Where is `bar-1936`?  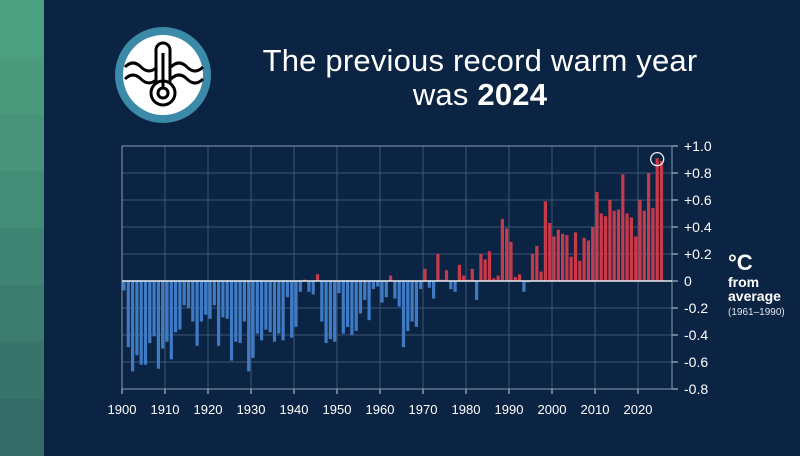 bar-1936 is located at coordinates (279, 307).